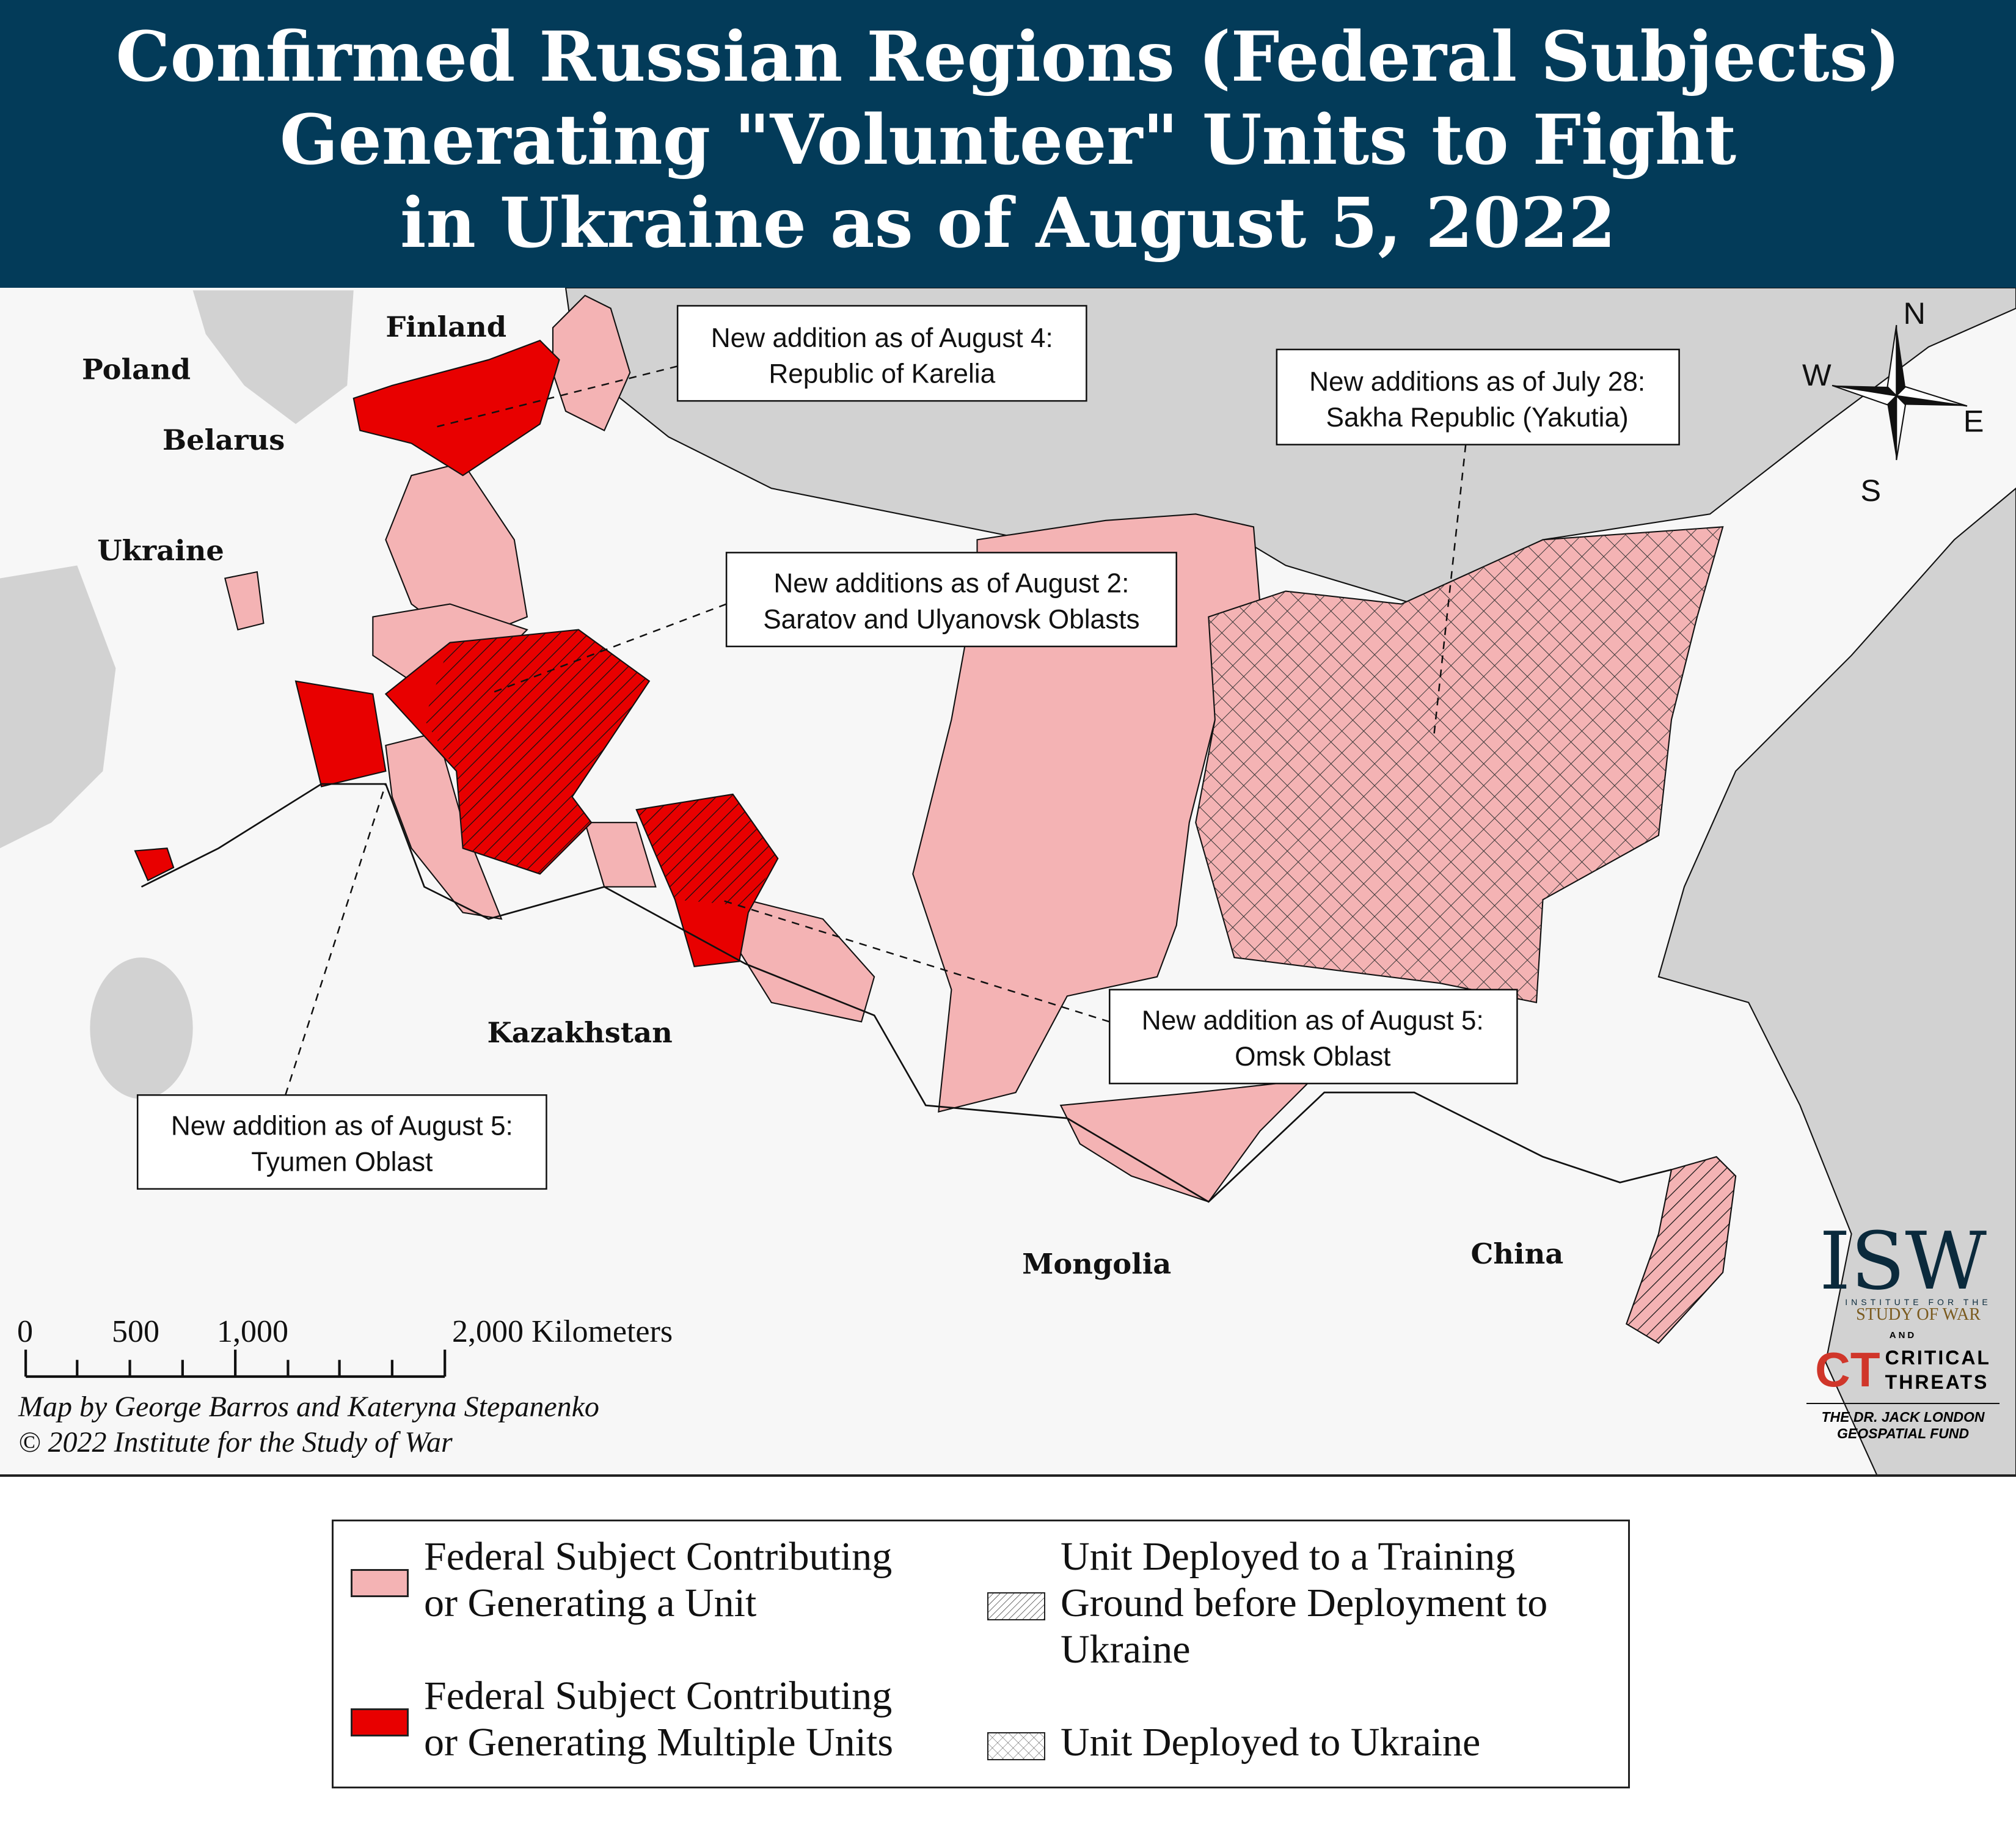 Image resolution: width=2016 pixels, height=1833 pixels. What do you see at coordinates (536, 751) in the screenshot?
I see `region-volga-hatch` at bounding box center [536, 751].